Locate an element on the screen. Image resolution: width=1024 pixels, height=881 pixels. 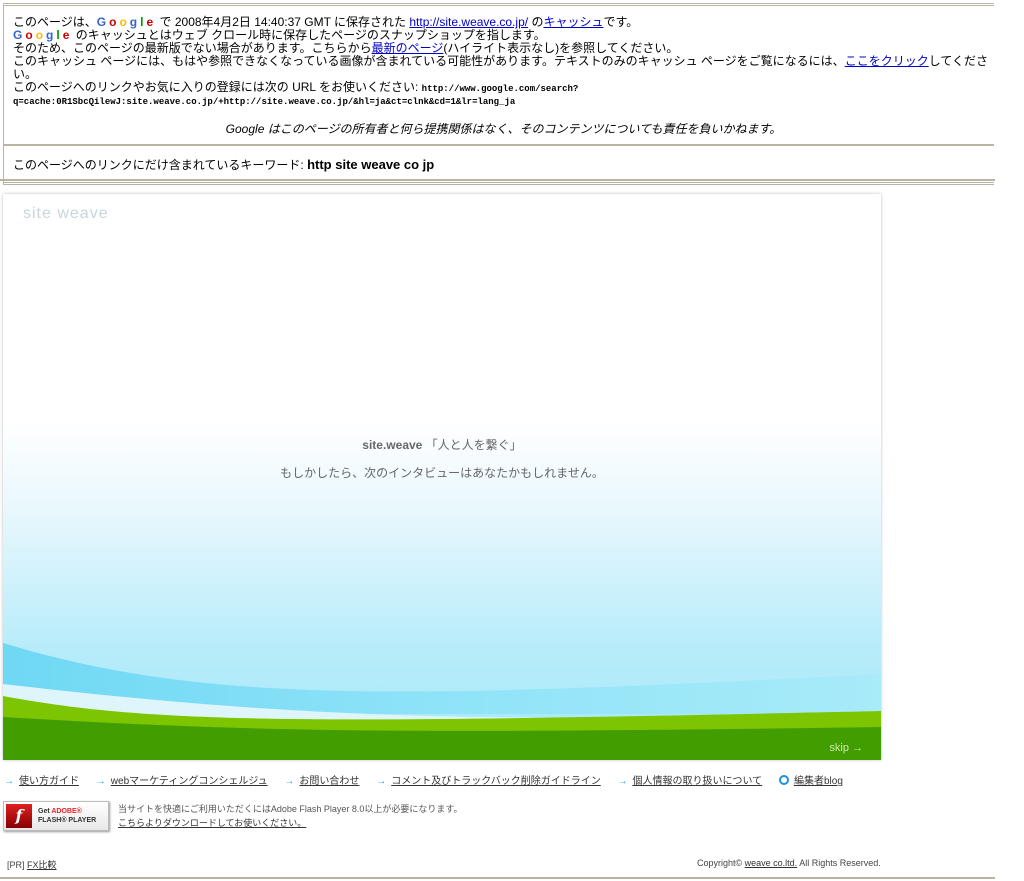
keywords: http site weave co jp is located at coordinates (371, 164).